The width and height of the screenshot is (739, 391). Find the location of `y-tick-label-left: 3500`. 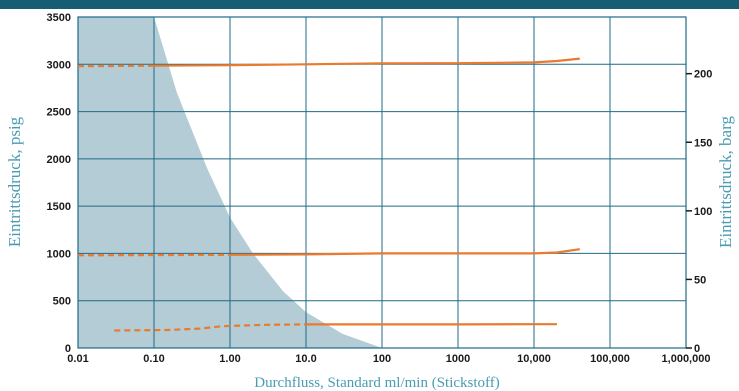

y-tick-label-left: 3500 is located at coordinates (59, 18).